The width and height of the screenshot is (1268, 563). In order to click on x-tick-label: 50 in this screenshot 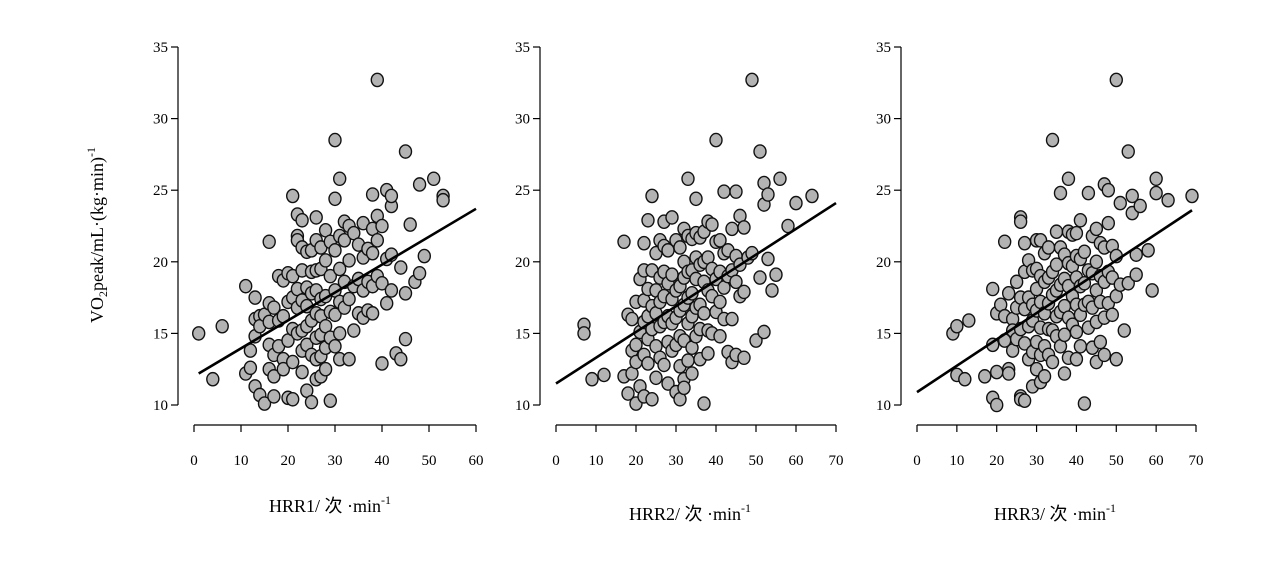, I will do `click(756, 461)`.